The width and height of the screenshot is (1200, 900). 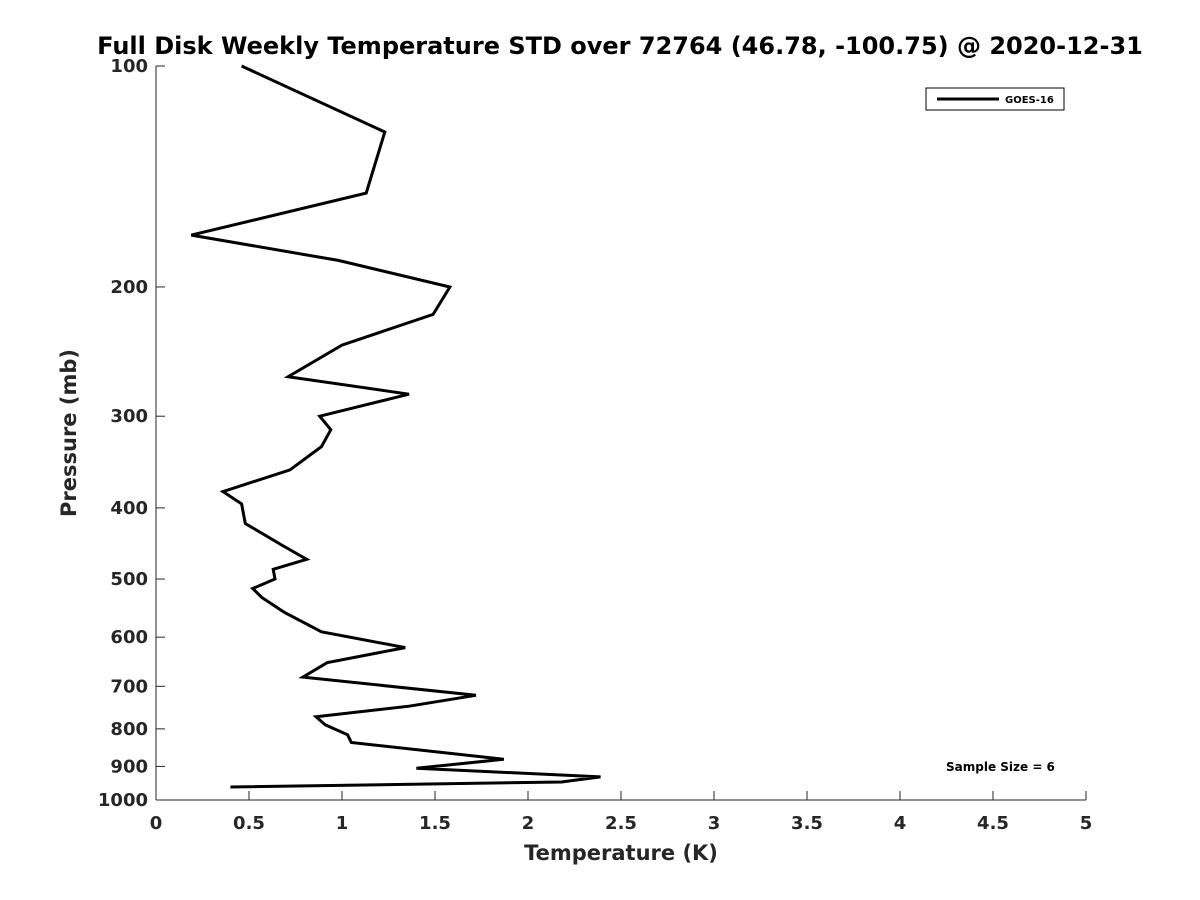 I want to click on y-tick-label: 800, so click(x=129, y=729).